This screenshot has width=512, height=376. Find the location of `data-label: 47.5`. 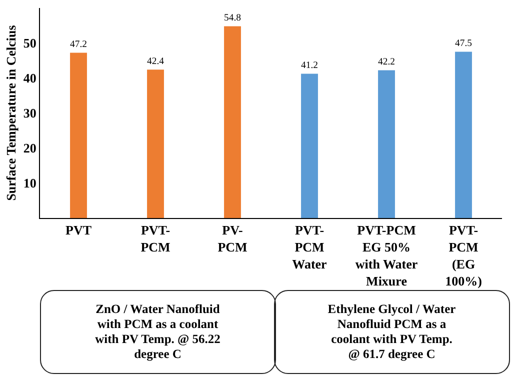

data-label: 47.5 is located at coordinates (463, 43).